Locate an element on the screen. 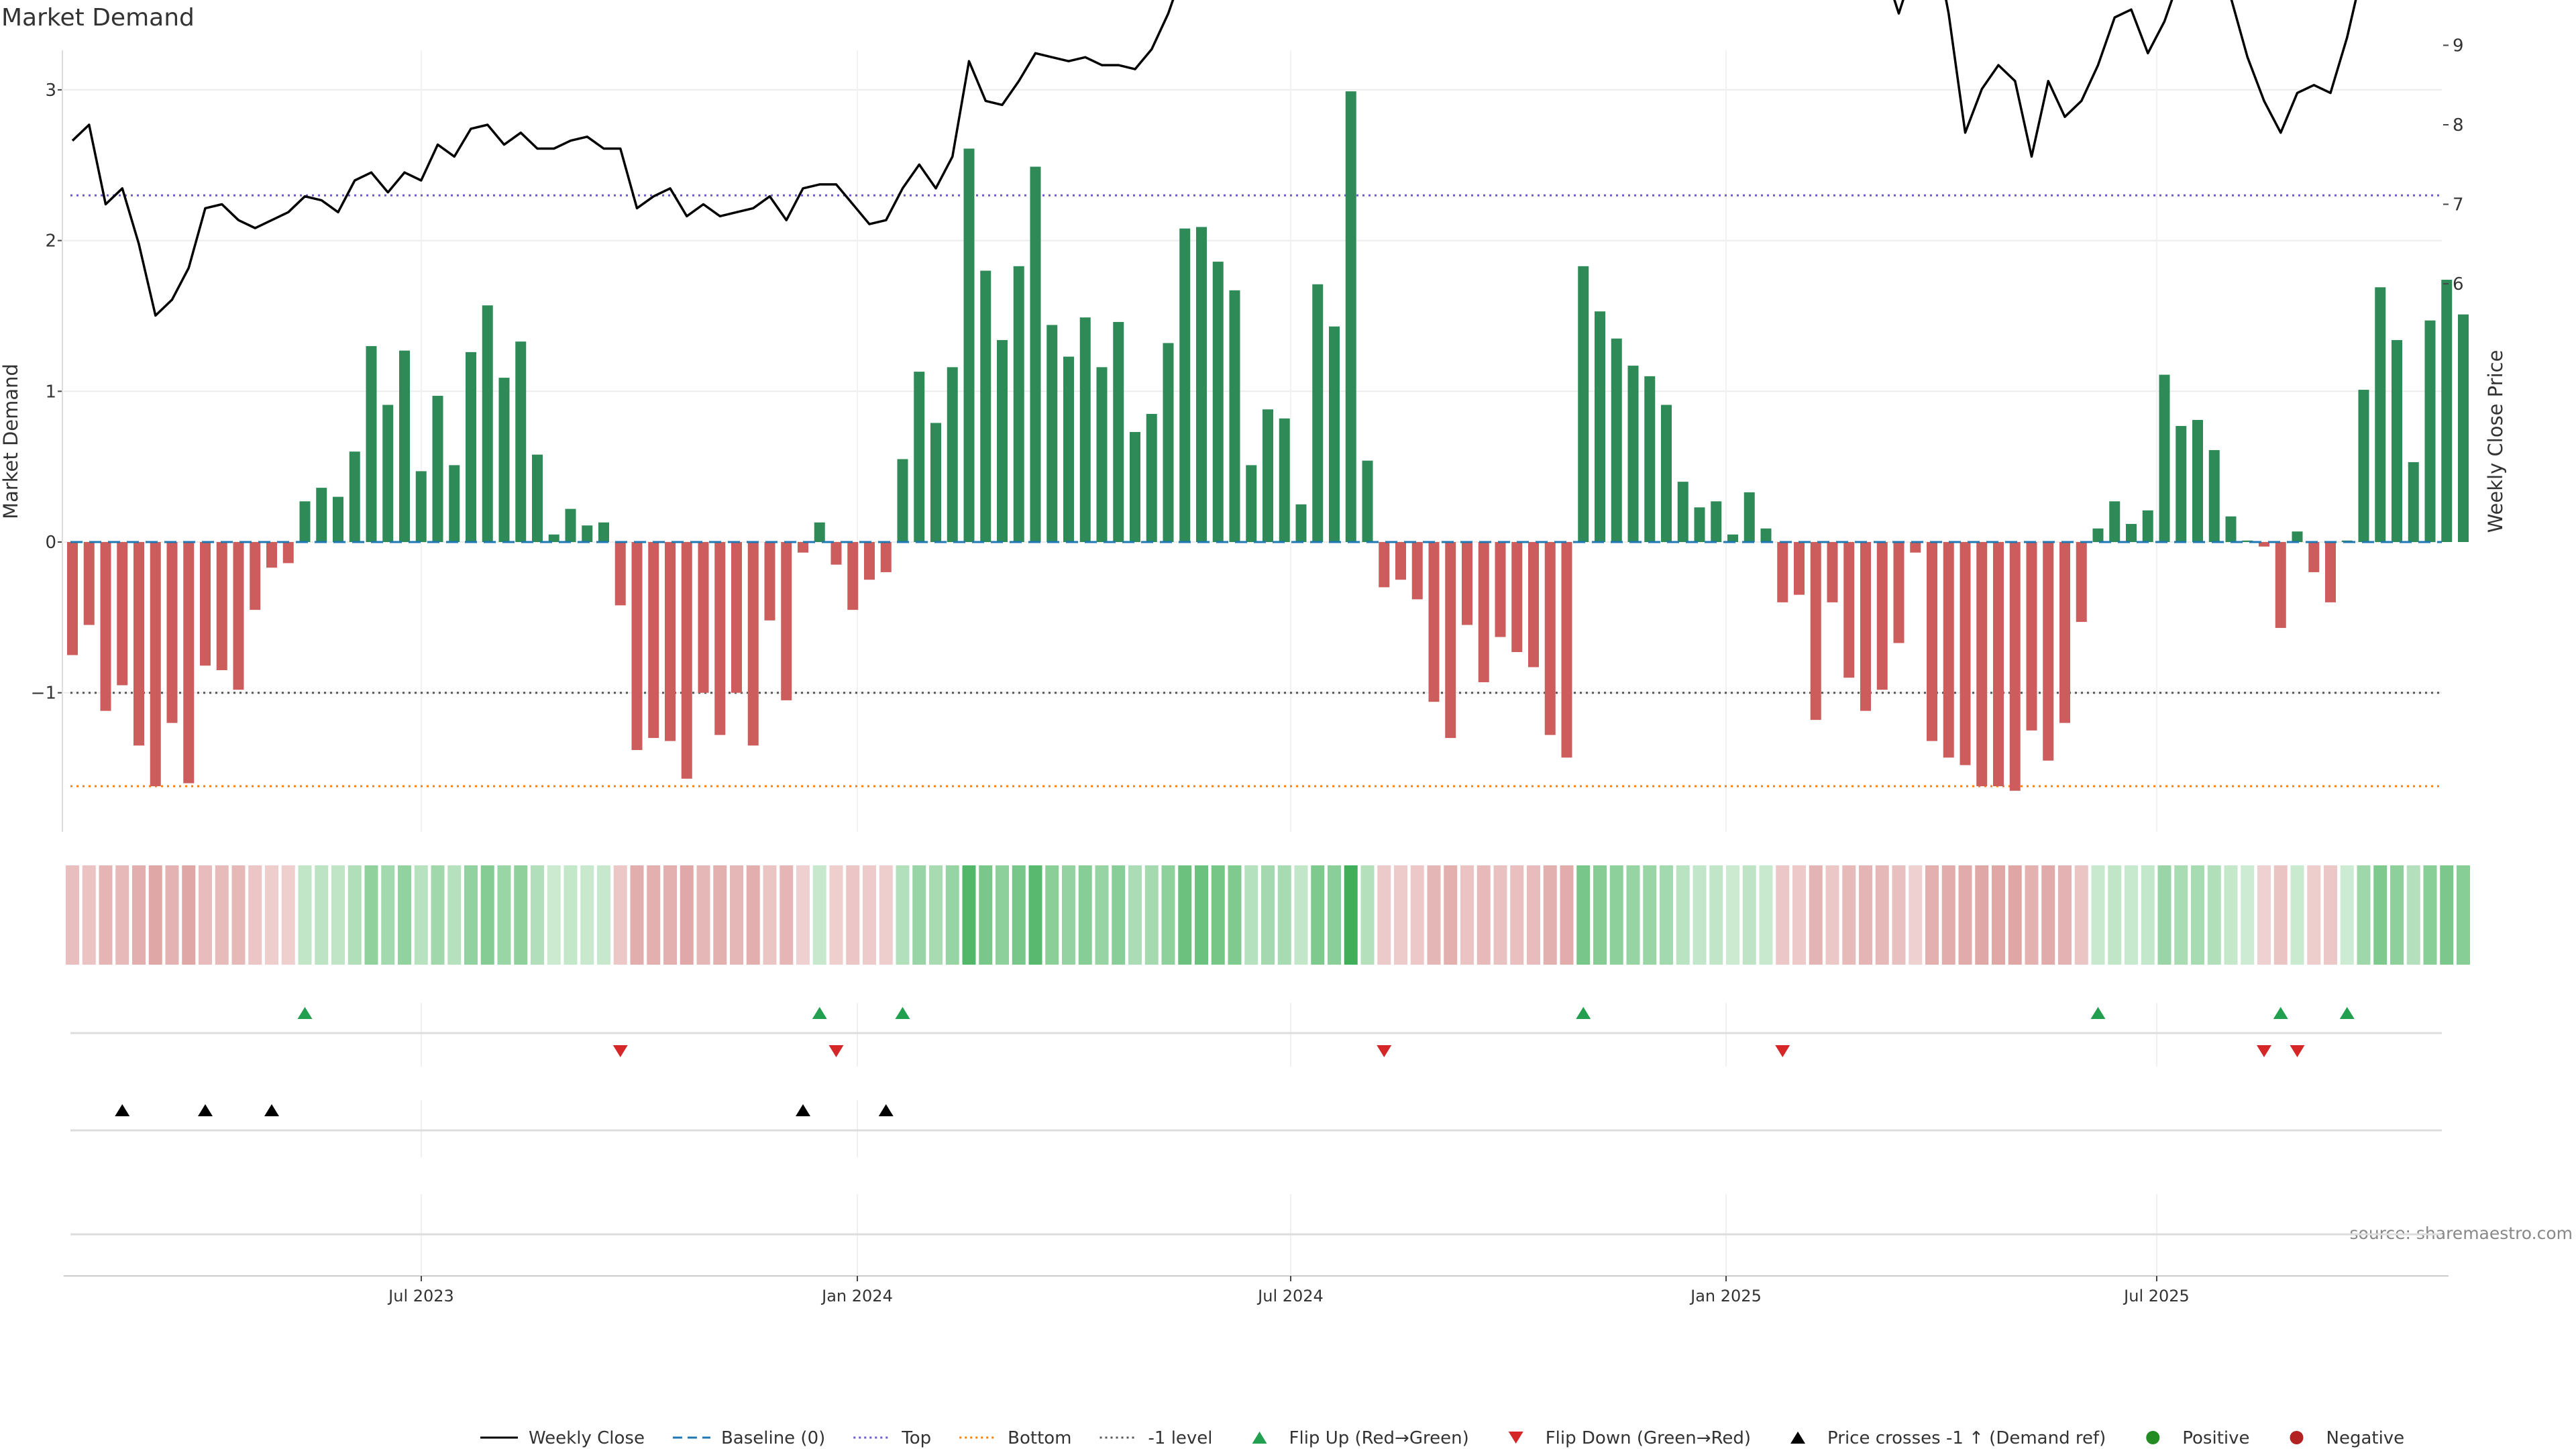  y-tick-label: 3 is located at coordinates (50, 90).